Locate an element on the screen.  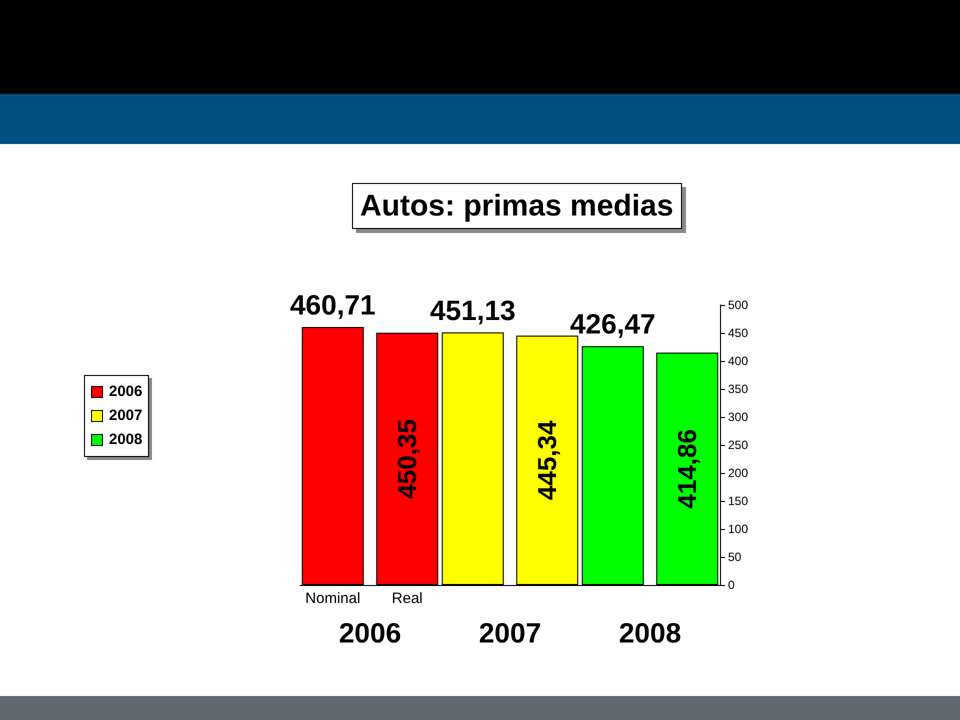
y-tick-label: 300 is located at coordinates (738, 417).